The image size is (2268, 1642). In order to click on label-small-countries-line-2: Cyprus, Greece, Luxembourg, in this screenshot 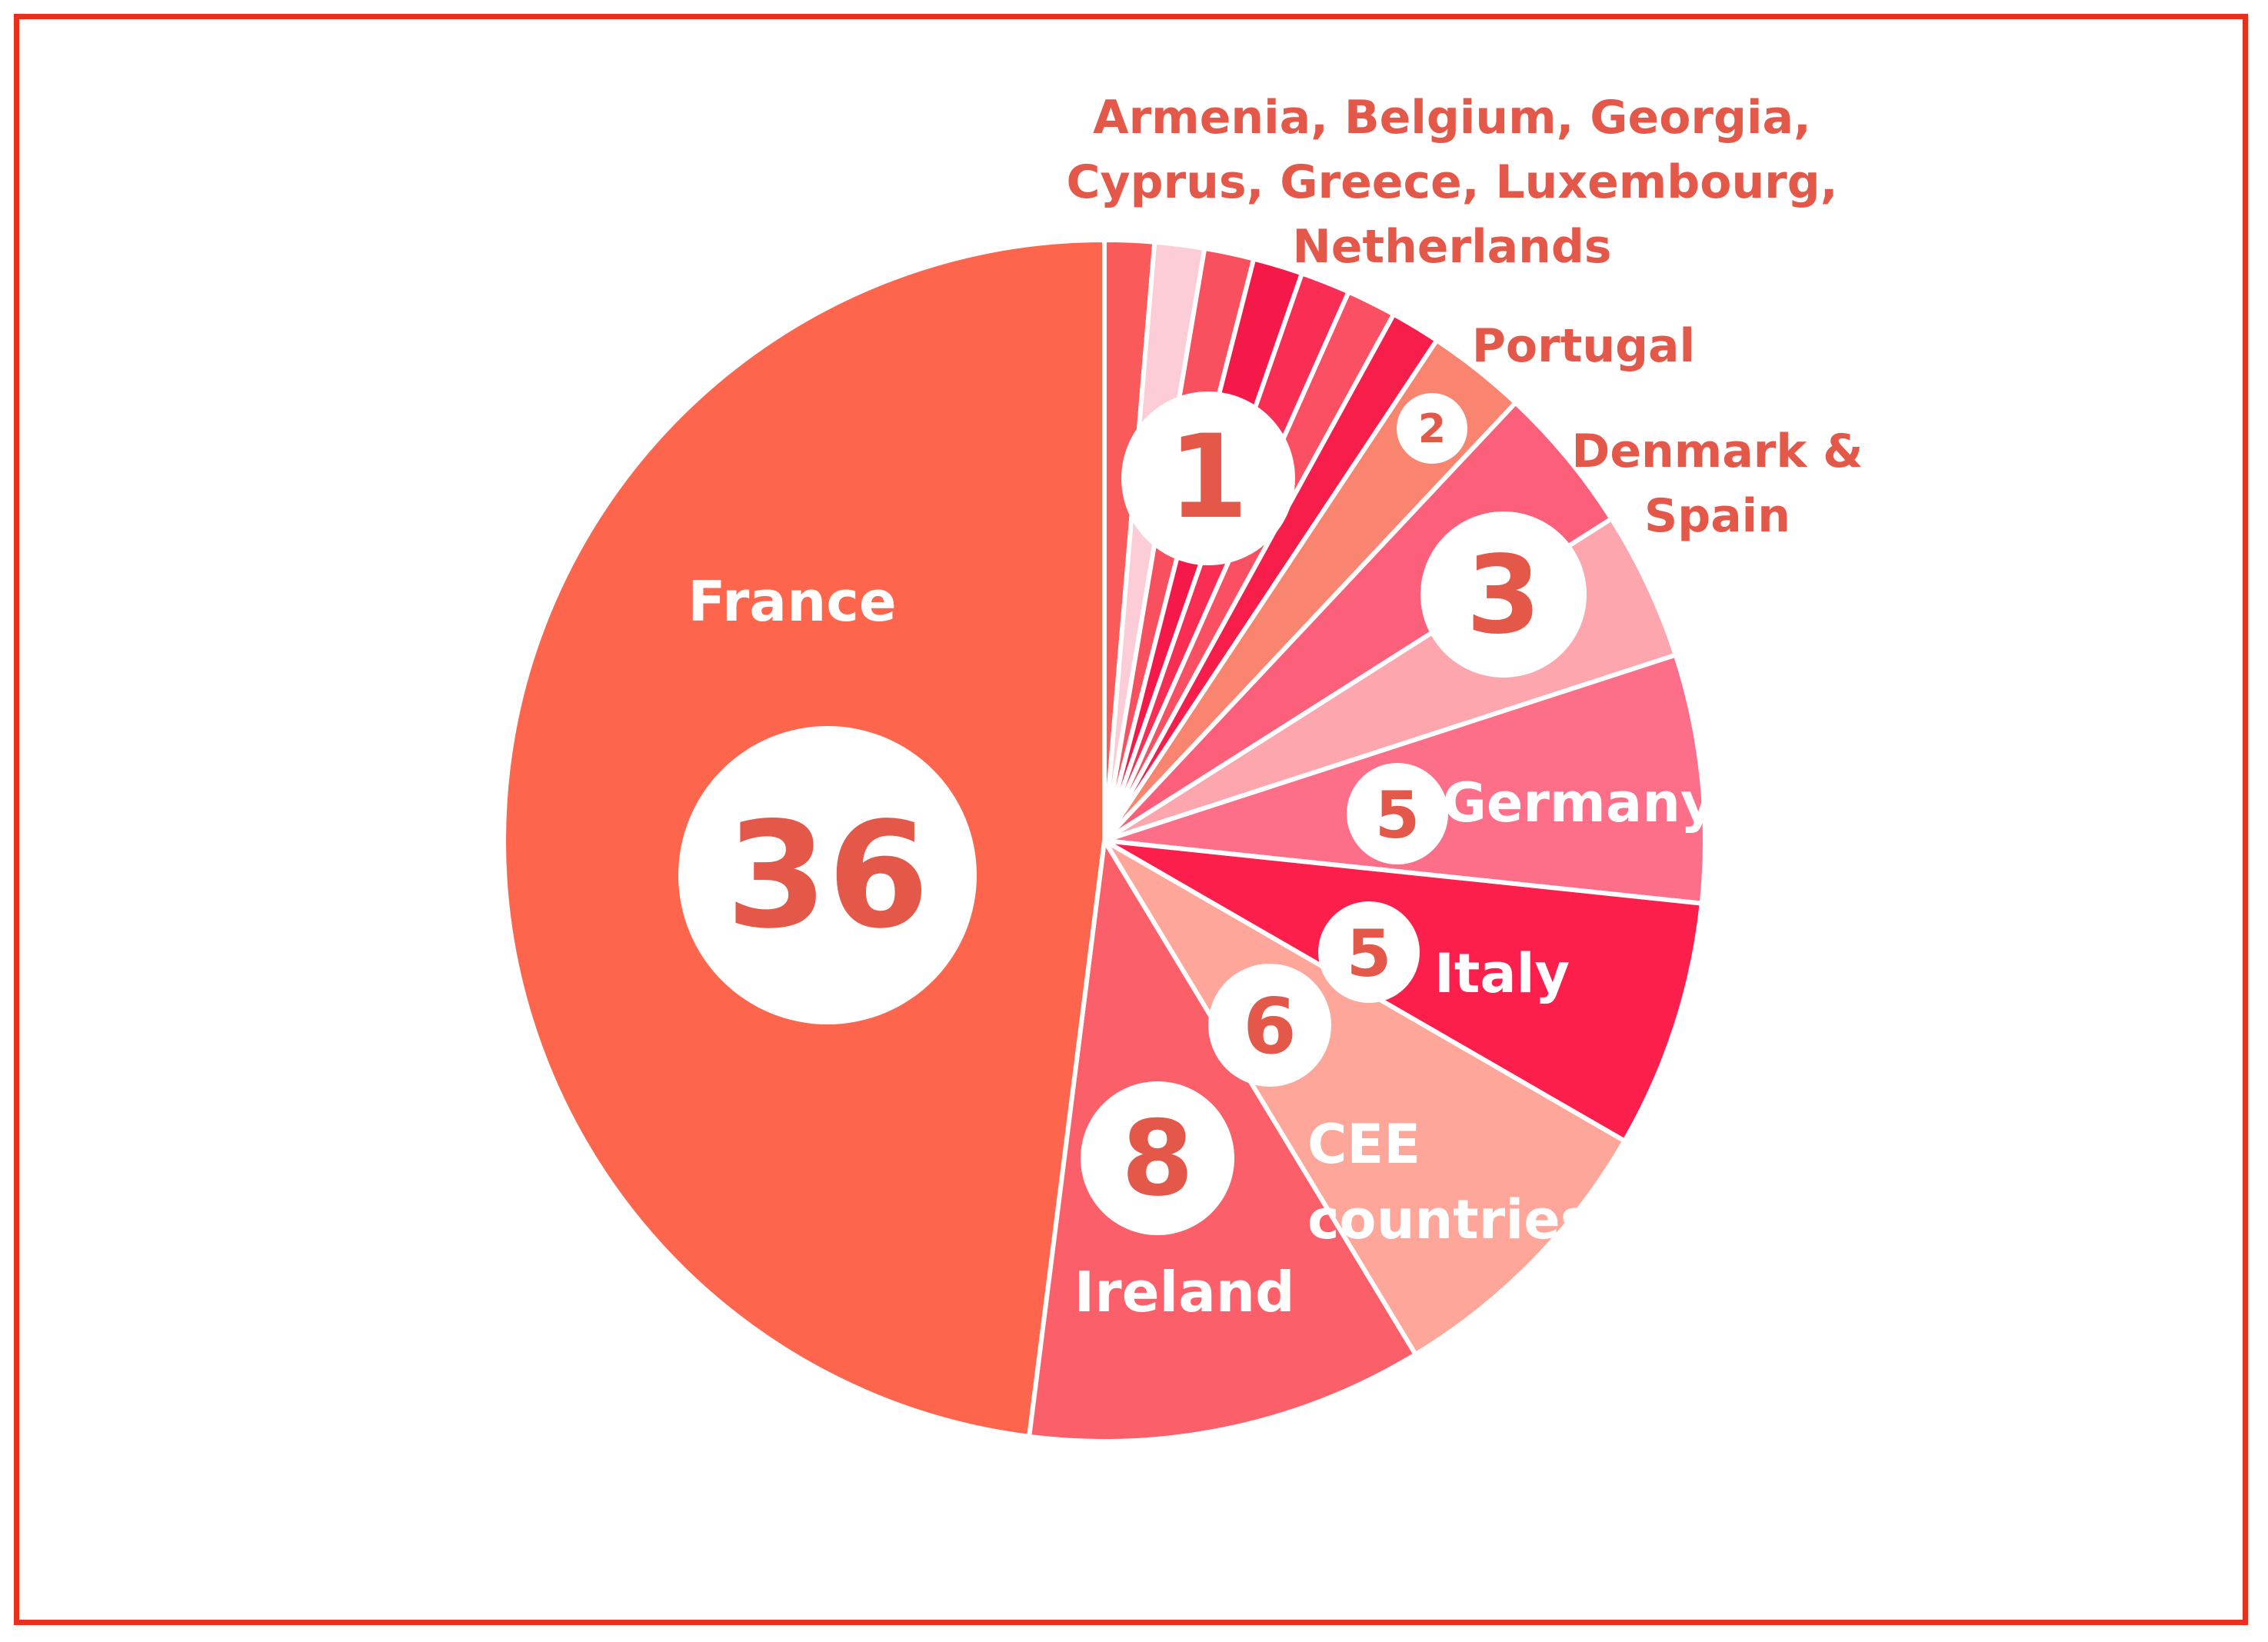, I will do `click(1451, 182)`.